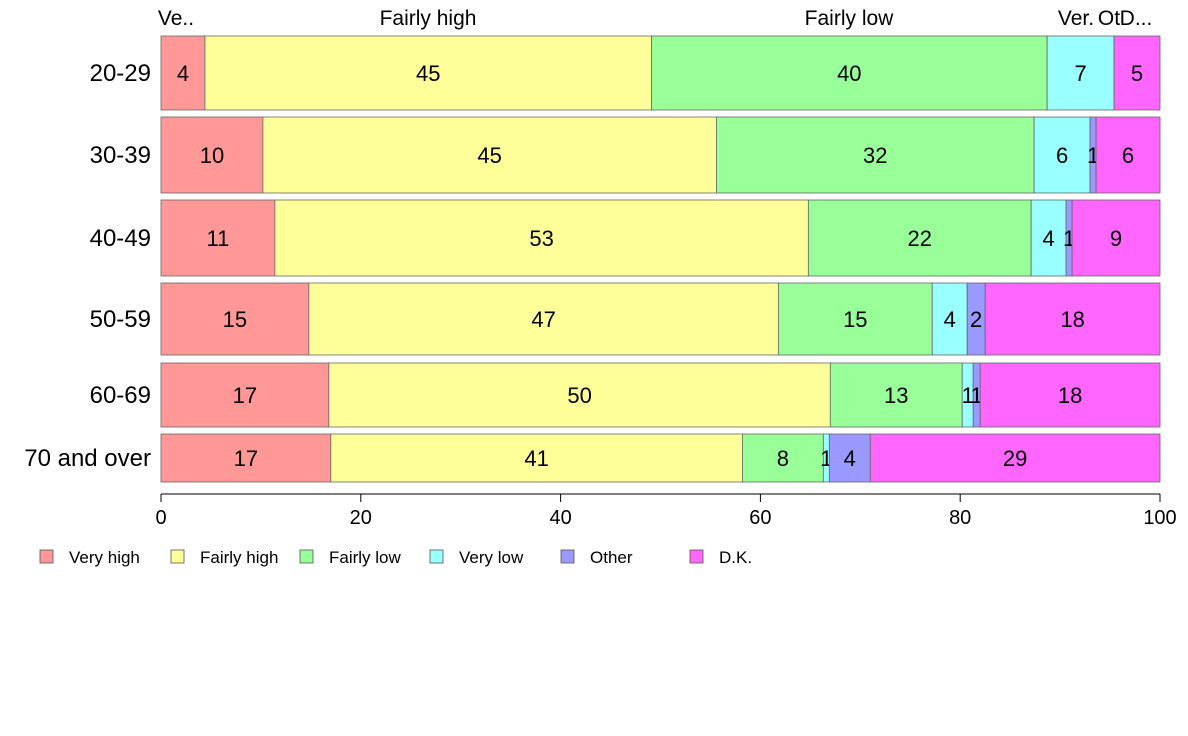 The width and height of the screenshot is (1188, 736). I want to click on x-tick-label: 60, so click(760, 518).